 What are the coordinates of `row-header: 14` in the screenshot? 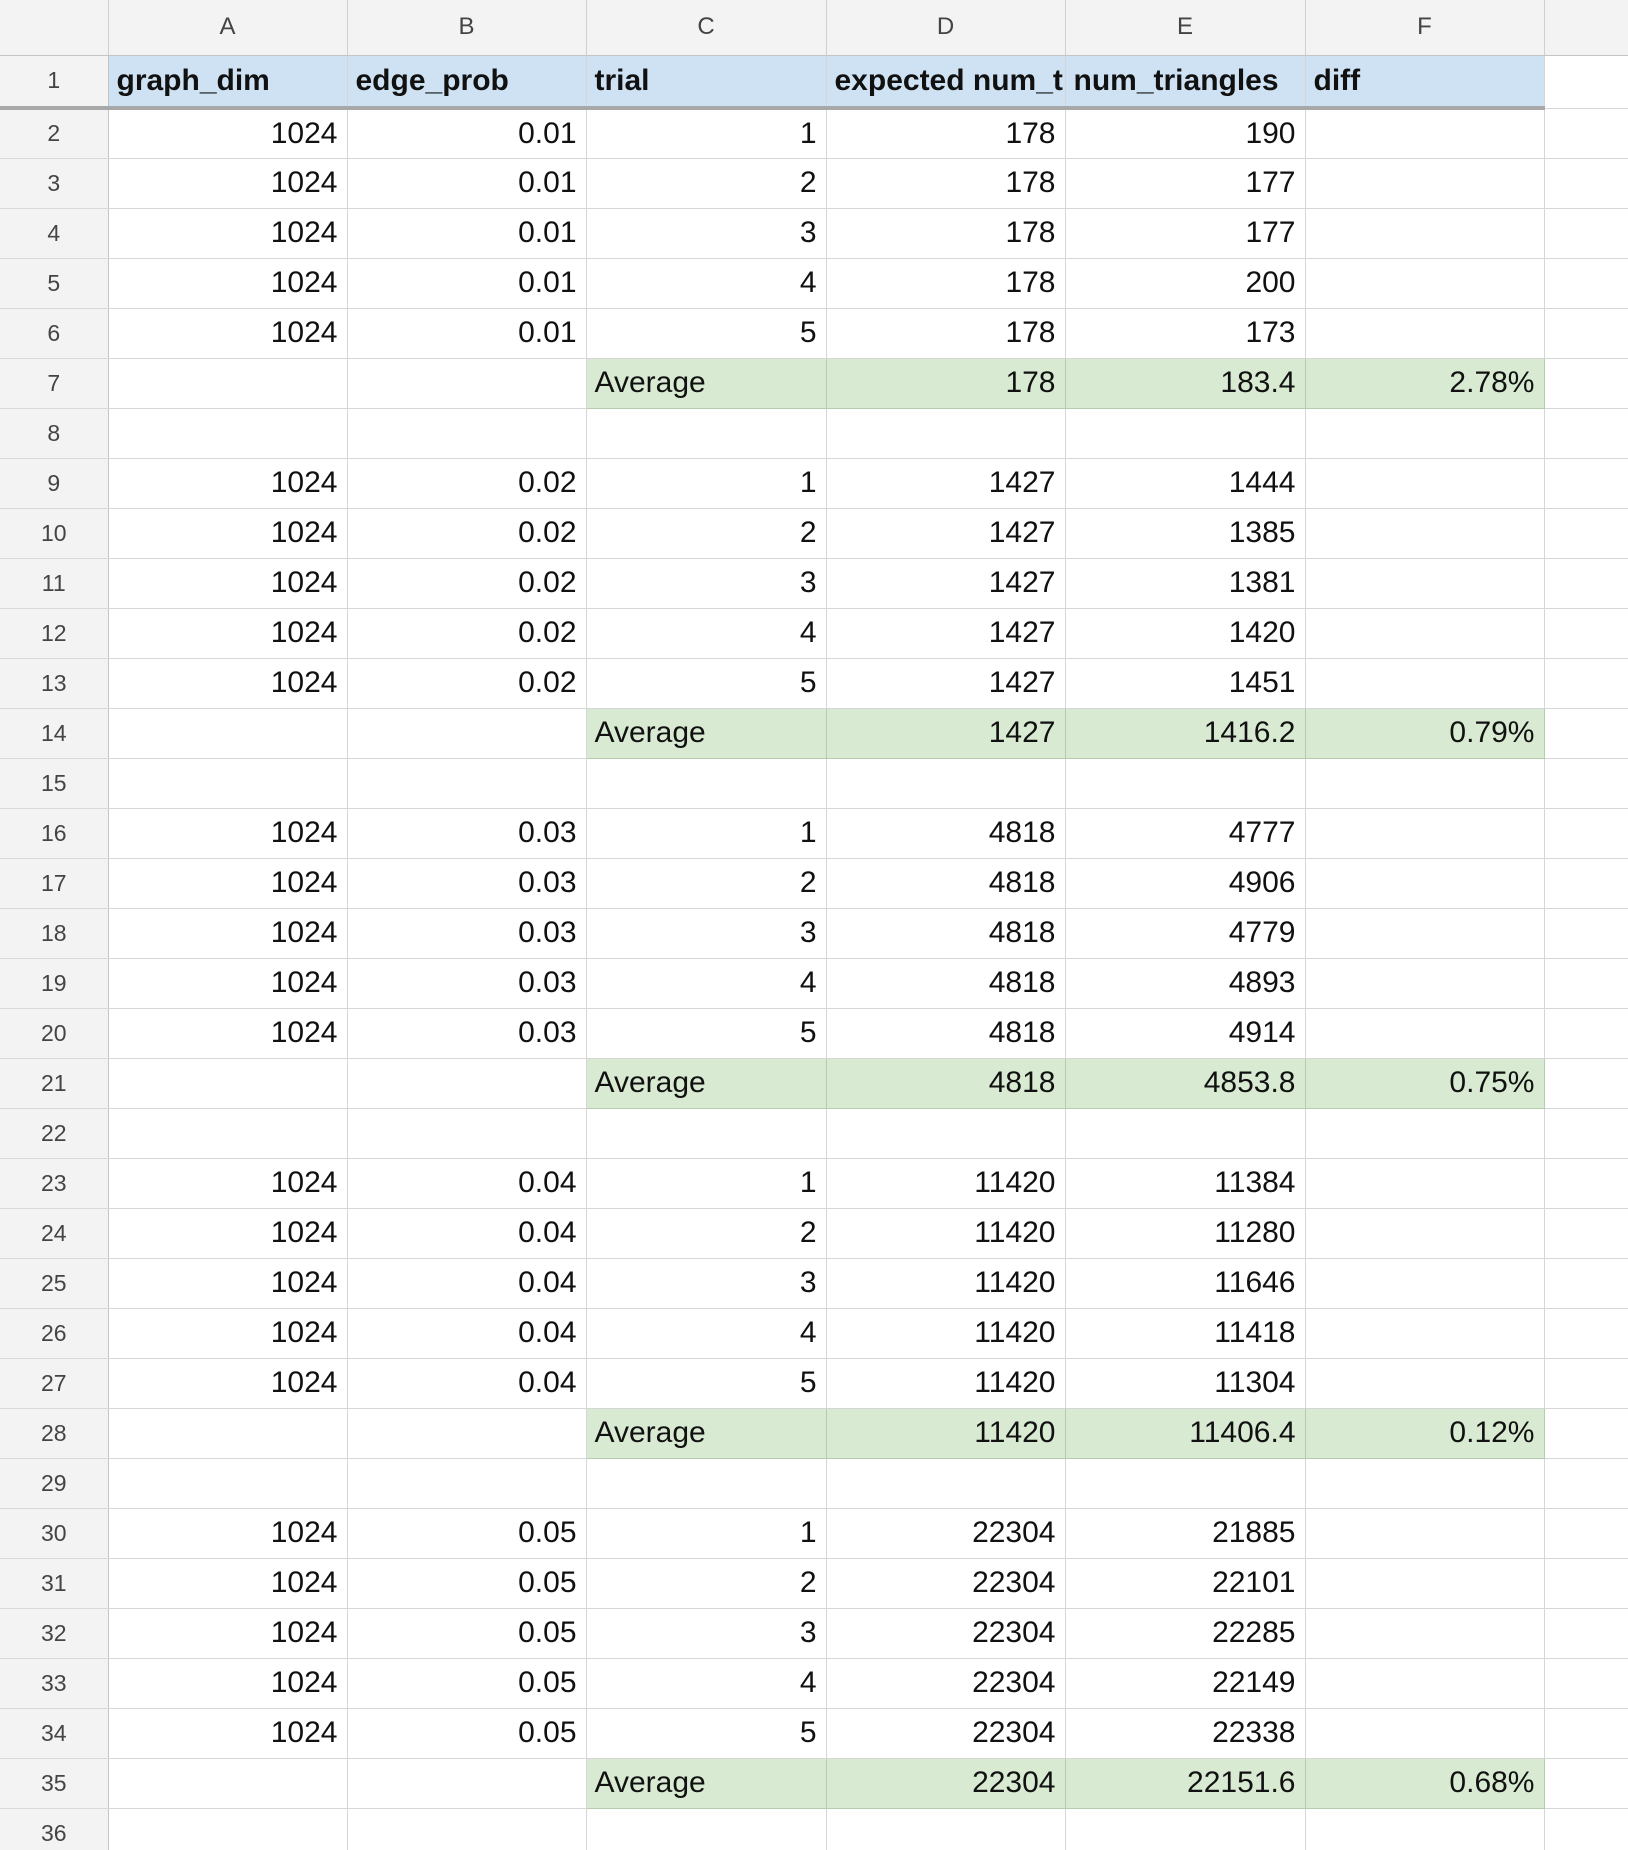 It's located at (54, 733).